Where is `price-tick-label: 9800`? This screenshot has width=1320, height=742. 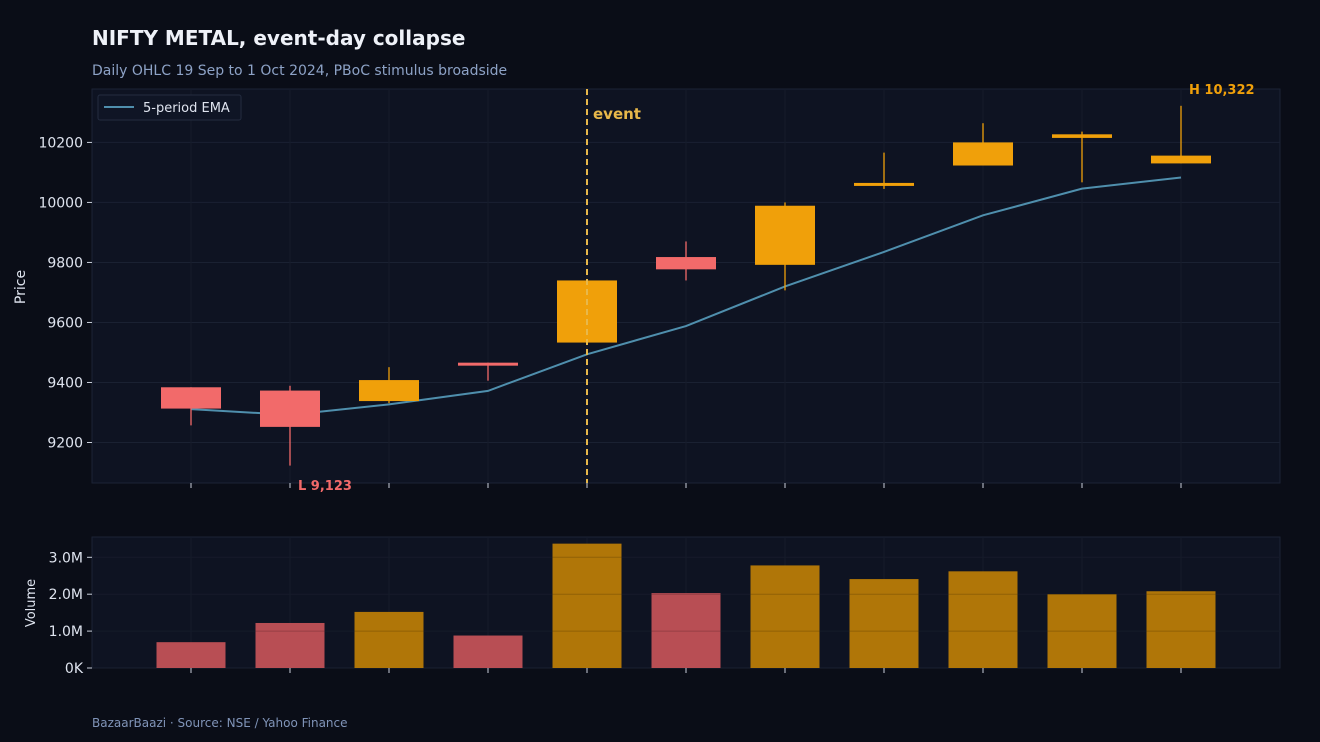
price-tick-label: 9800 is located at coordinates (65, 263).